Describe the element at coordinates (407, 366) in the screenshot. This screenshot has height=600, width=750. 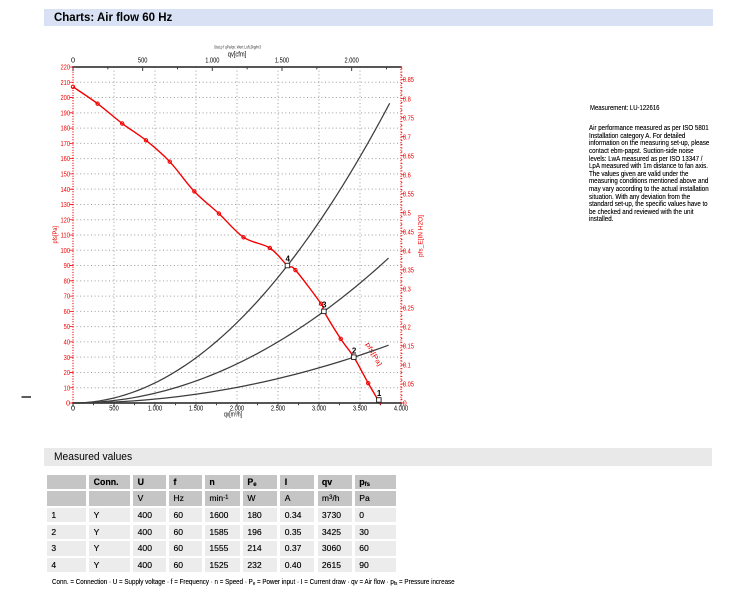
I see `svg-text: 0.1` at that location.